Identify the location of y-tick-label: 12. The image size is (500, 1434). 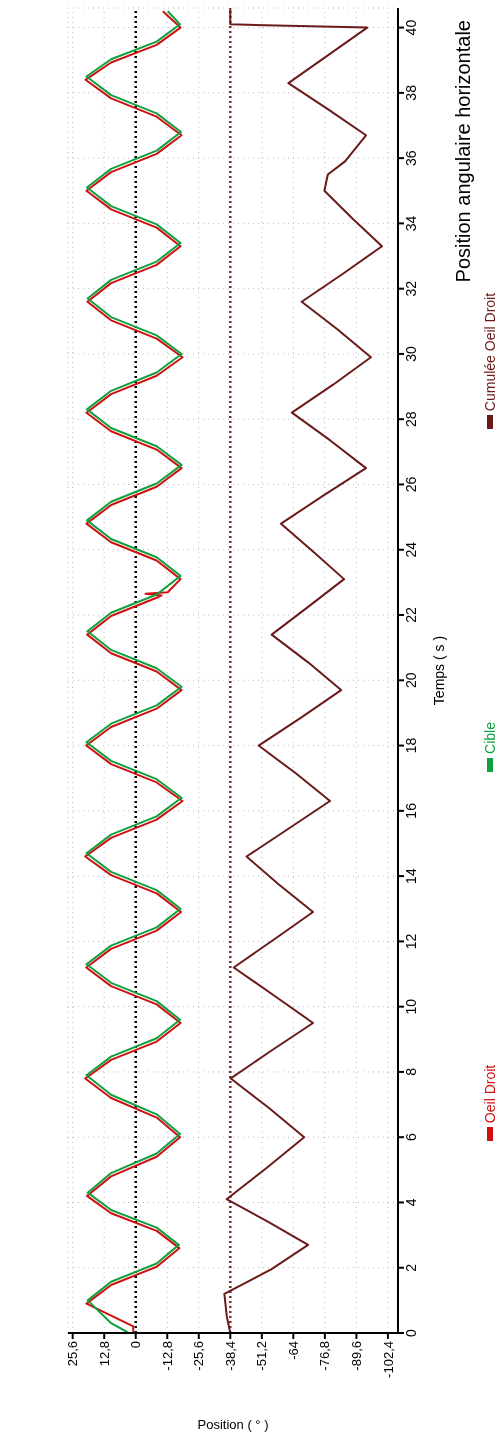
(410, 941).